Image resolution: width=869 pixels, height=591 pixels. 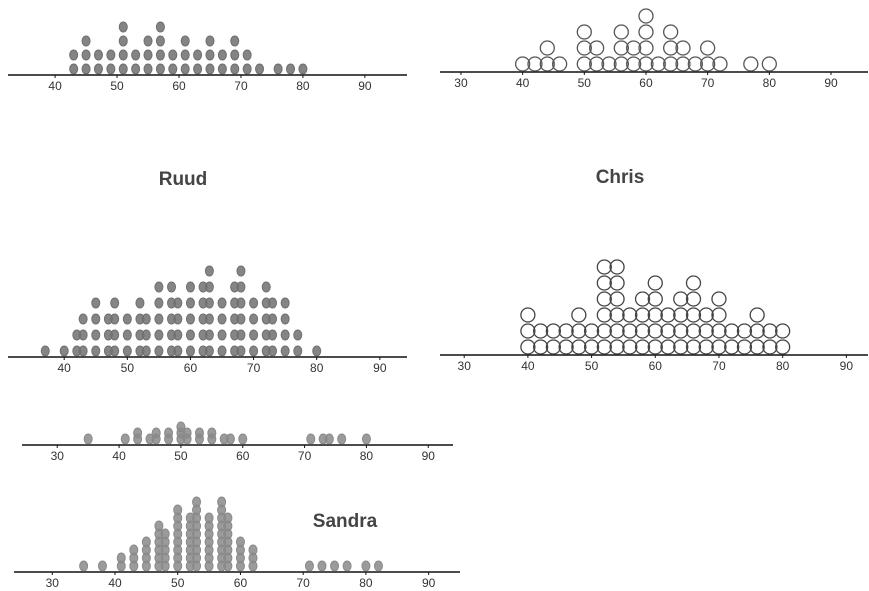 What do you see at coordinates (345, 521) in the screenshot?
I see `person-name: Sandra` at bounding box center [345, 521].